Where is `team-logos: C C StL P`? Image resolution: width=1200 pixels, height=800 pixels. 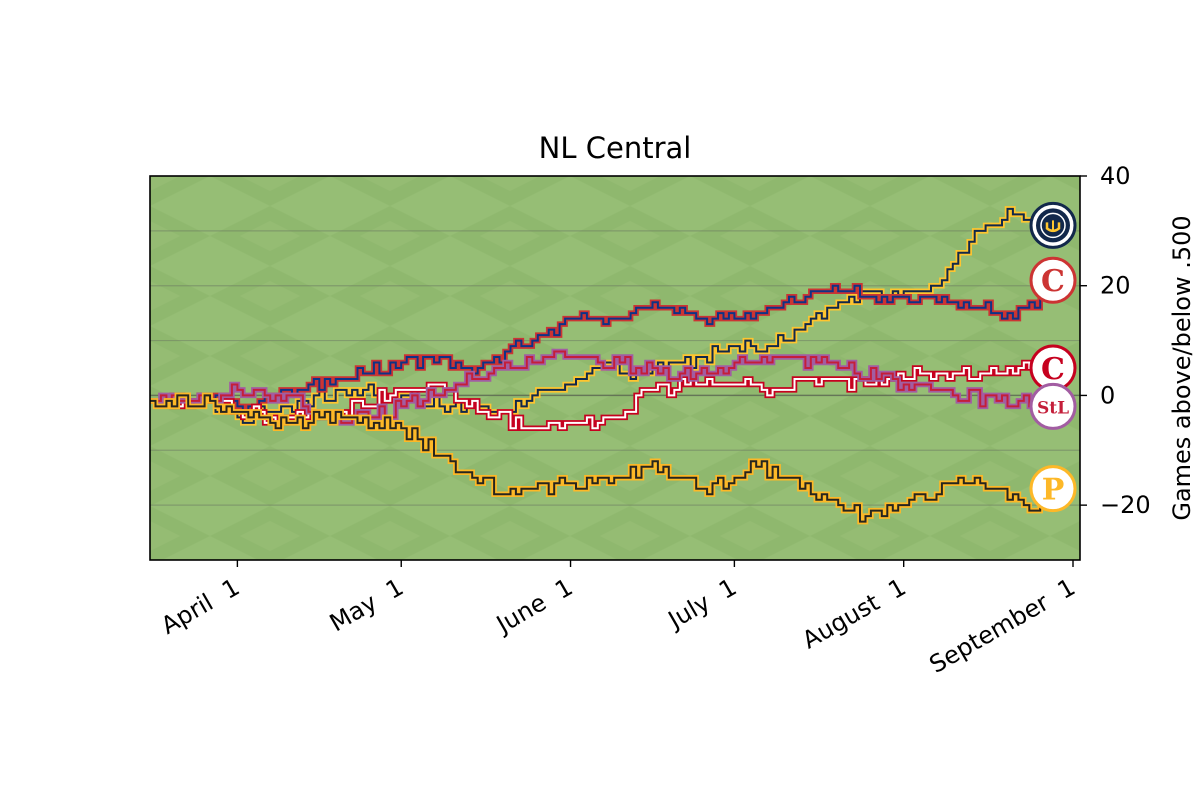 team-logos: C C StL P is located at coordinates (1053, 357).